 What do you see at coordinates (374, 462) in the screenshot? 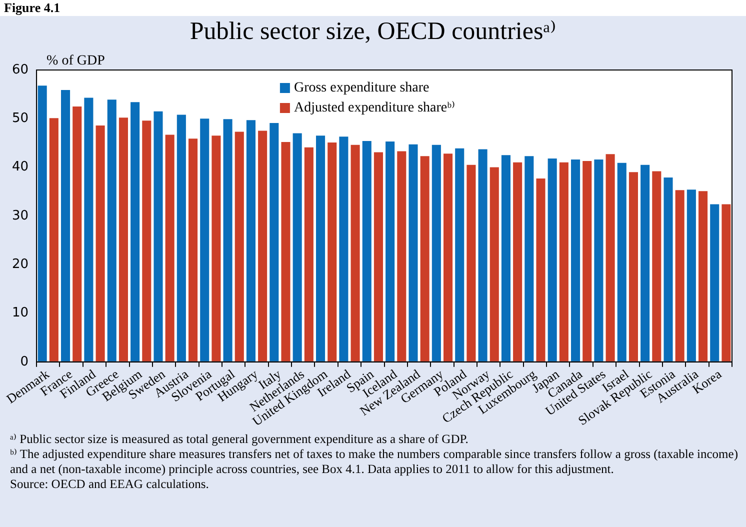
I see `text: ᵇ⁾ The adjusted expenditure share measures transfers net of taxes to make the numbers comparable since transfers follow a gross (taxable income) and a net (non-taxable income) principle across countries, see Box 4.1. Data applies to 2011 to allow for this adjustment.` at bounding box center [374, 462].